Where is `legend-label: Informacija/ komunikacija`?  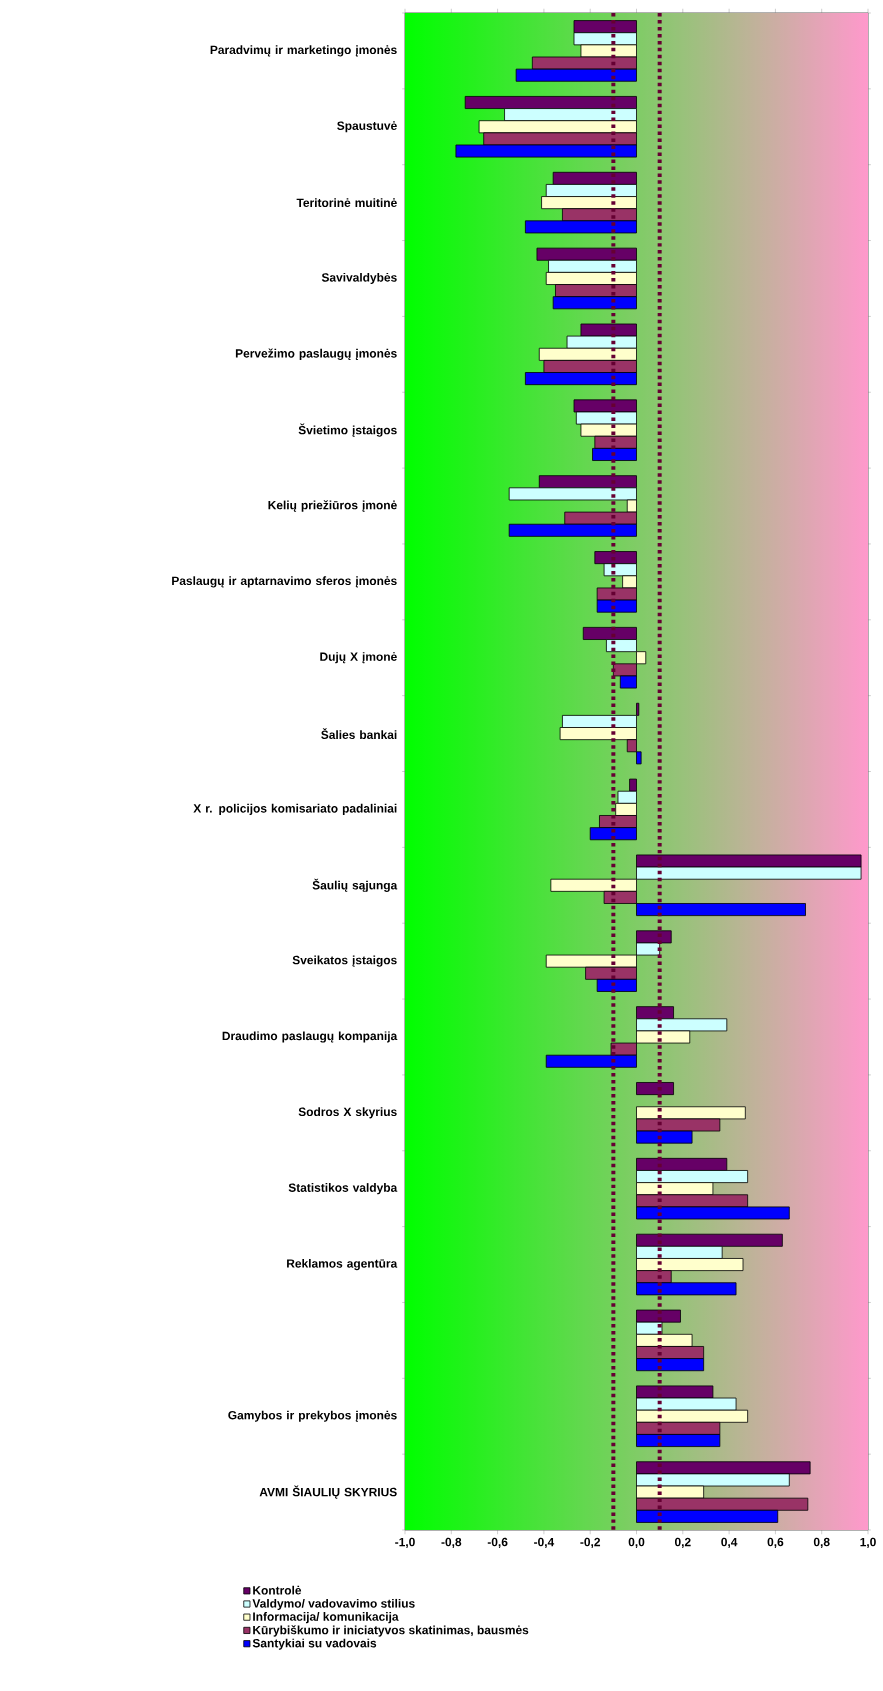
legend-label: Informacija/ komunikacija is located at coordinates (326, 1618).